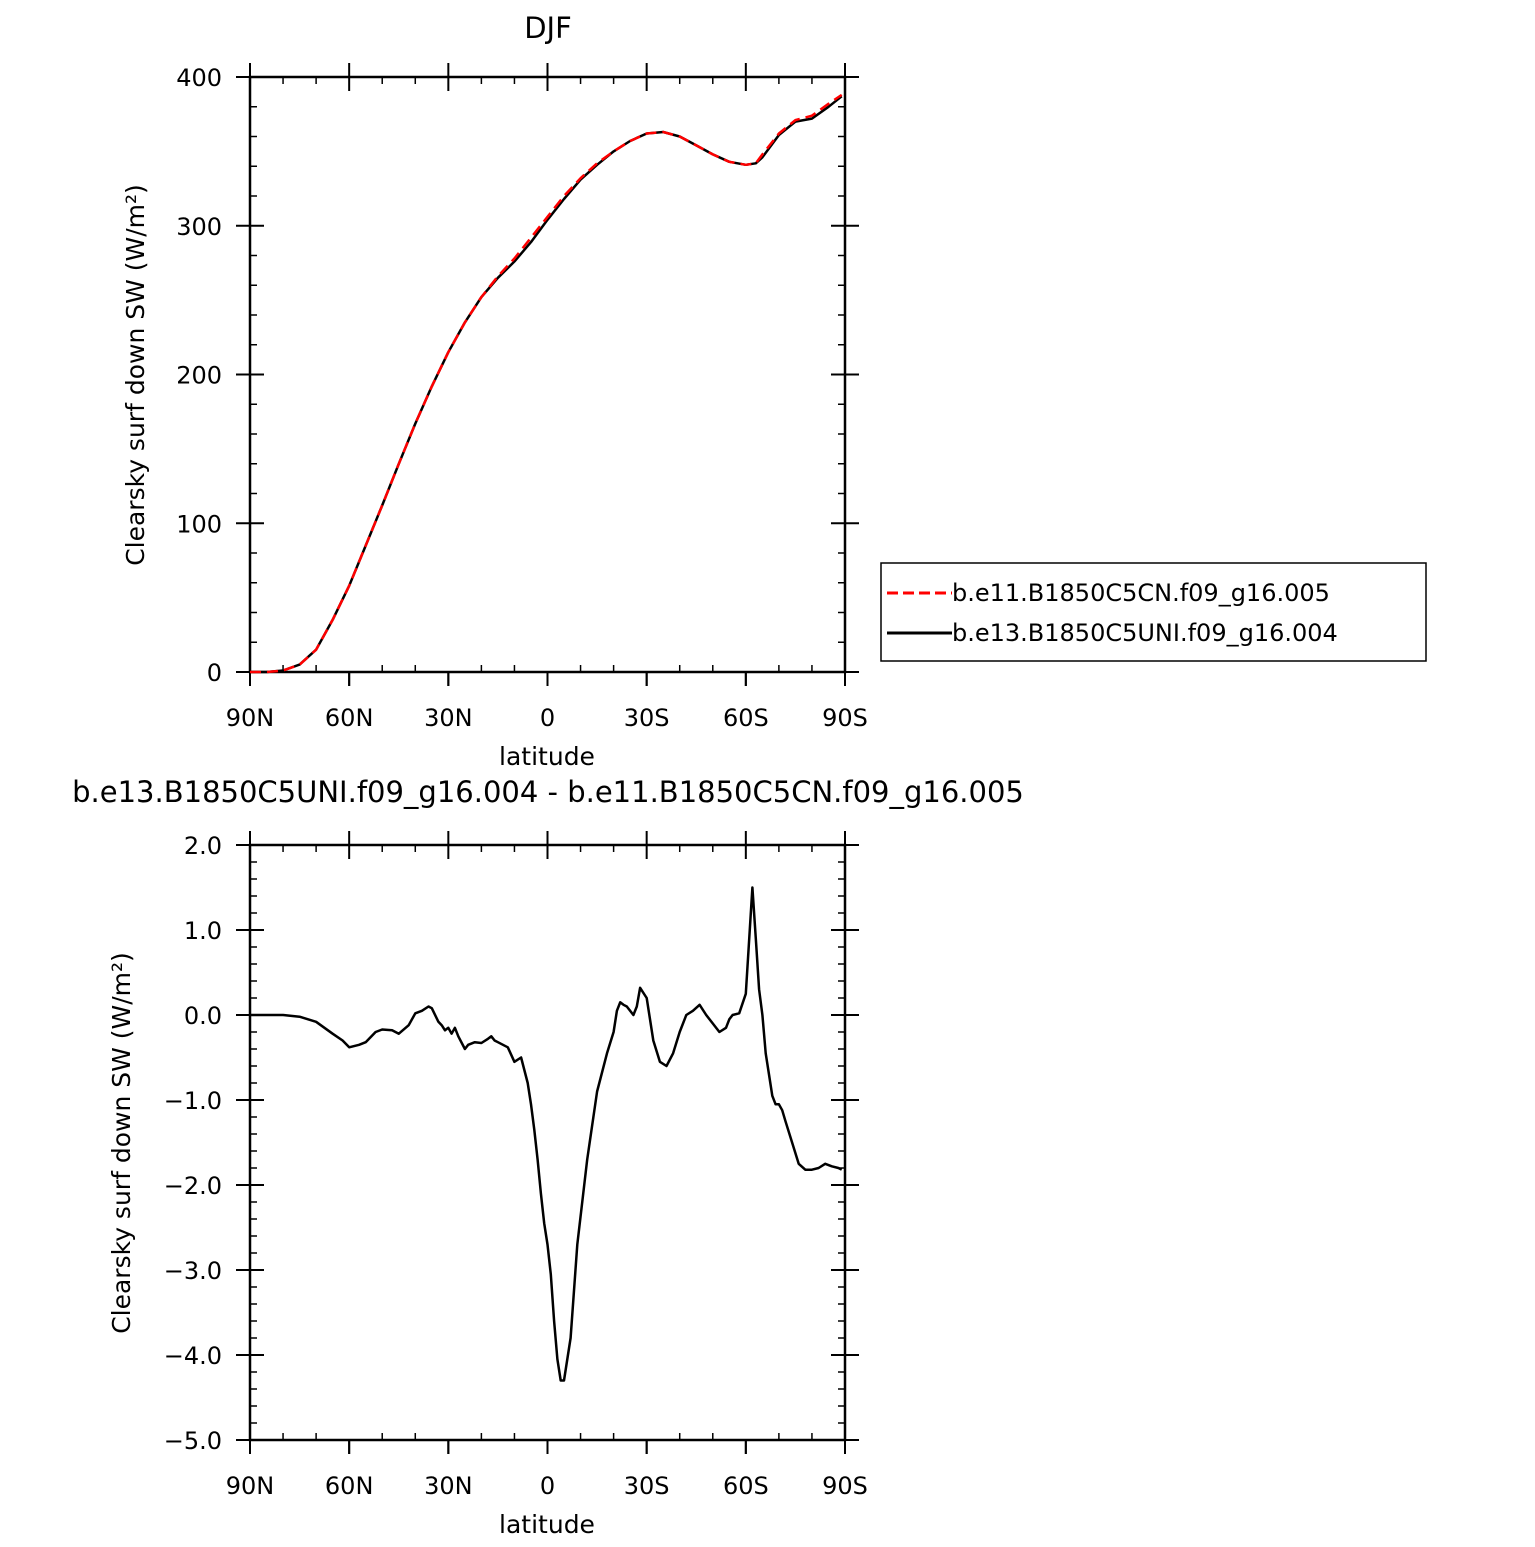 The height and width of the screenshot is (1547, 1535). What do you see at coordinates (349, 1486) in the screenshot?
I see `bottom-x-tick-label: 60N` at bounding box center [349, 1486].